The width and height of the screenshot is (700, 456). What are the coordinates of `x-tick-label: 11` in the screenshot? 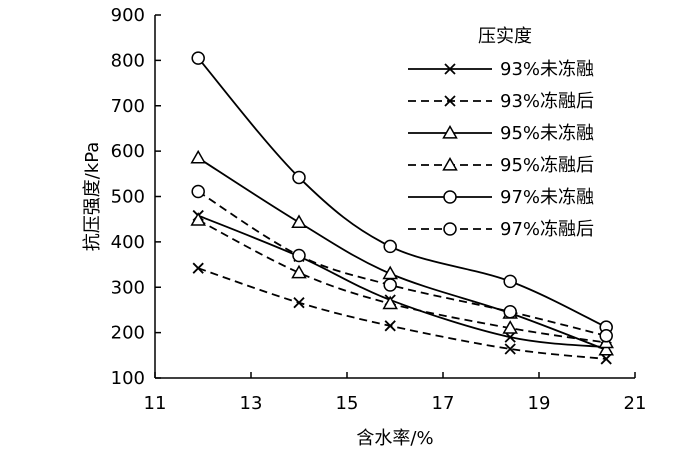 It's located at (155, 403).